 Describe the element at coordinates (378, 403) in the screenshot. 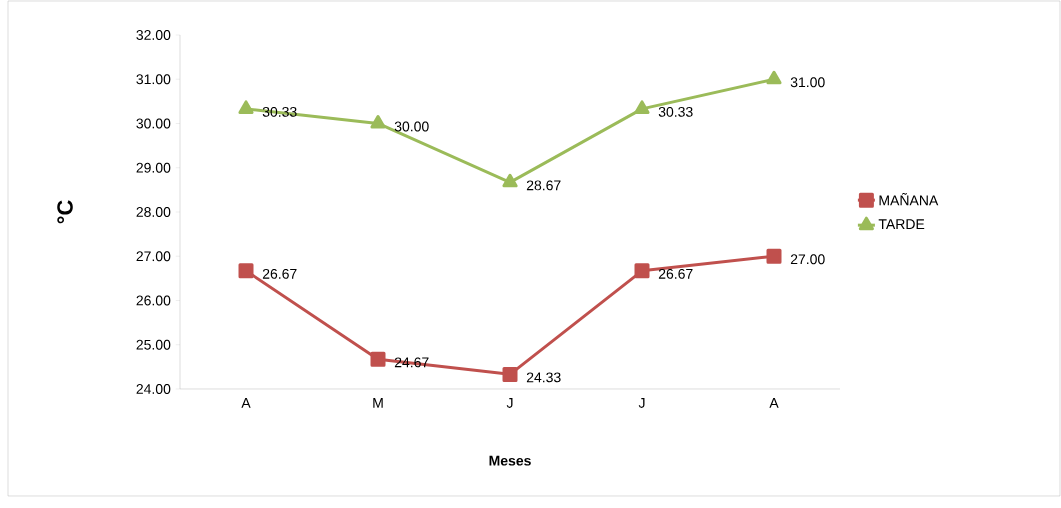

I see `x-tick-label: M` at that location.